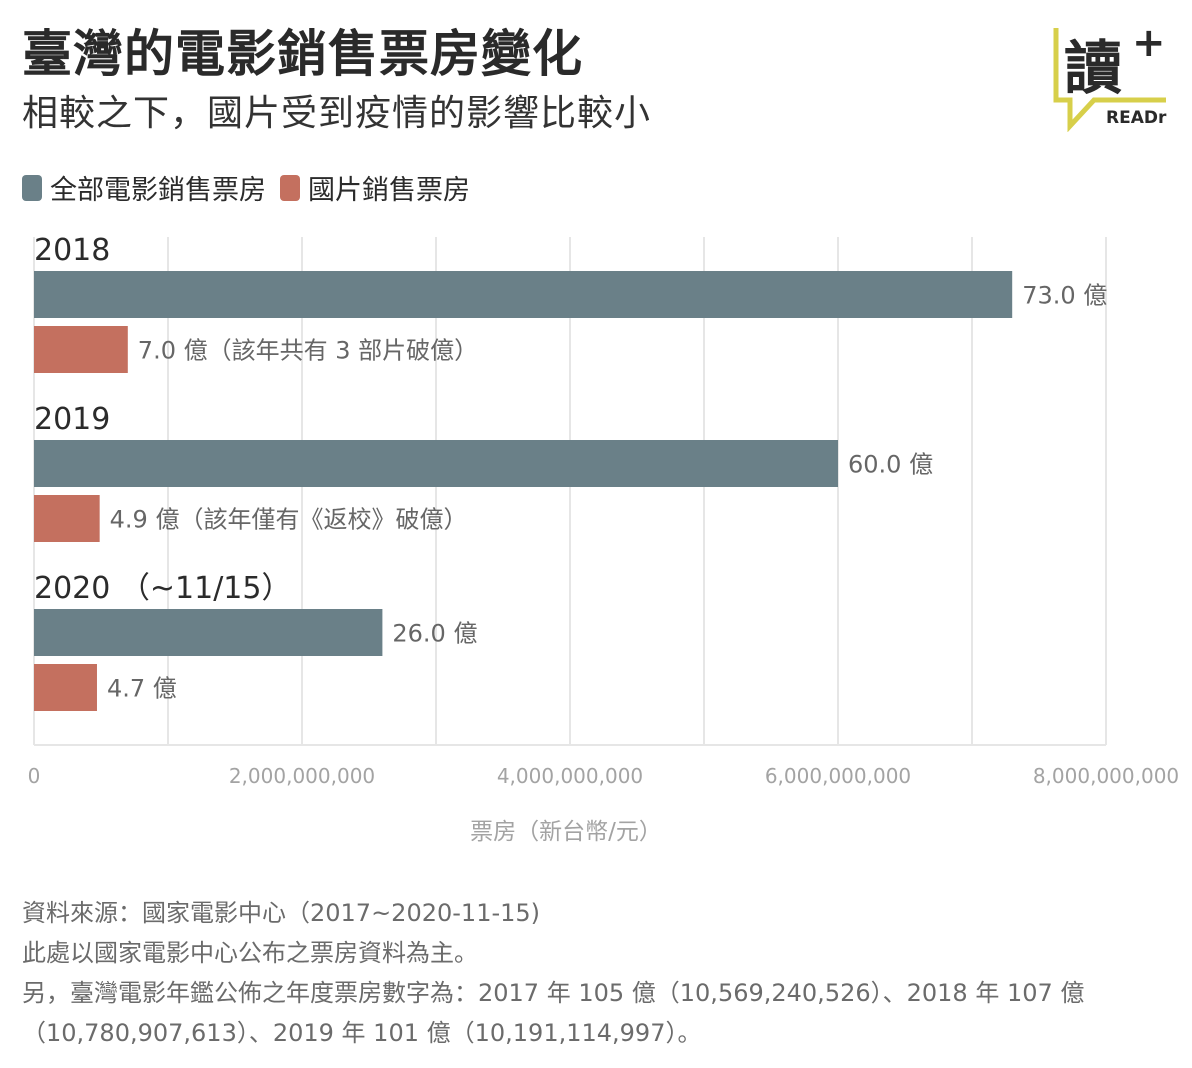 The image size is (1192, 1068). I want to click on legend-item-total: 全部電影銷售票房, so click(144, 187).